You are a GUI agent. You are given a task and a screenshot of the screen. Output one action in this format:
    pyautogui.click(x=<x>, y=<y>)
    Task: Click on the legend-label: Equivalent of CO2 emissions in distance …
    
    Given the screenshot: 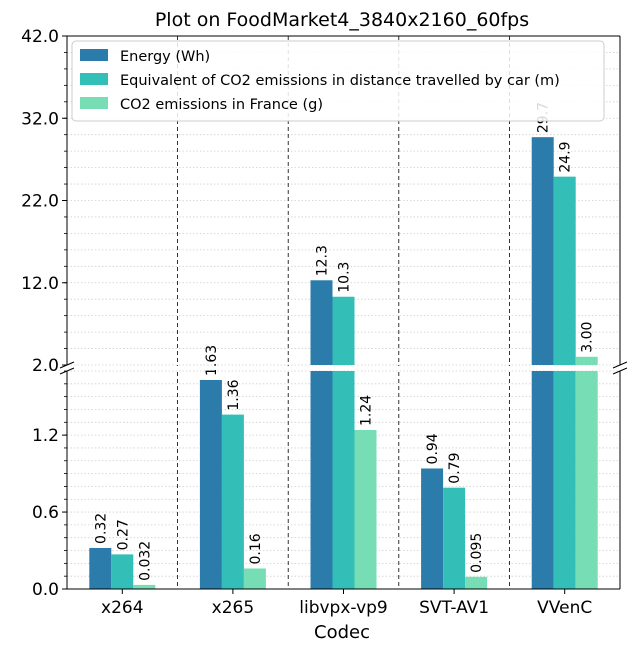 What is the action you would take?
    pyautogui.click(x=340, y=81)
    